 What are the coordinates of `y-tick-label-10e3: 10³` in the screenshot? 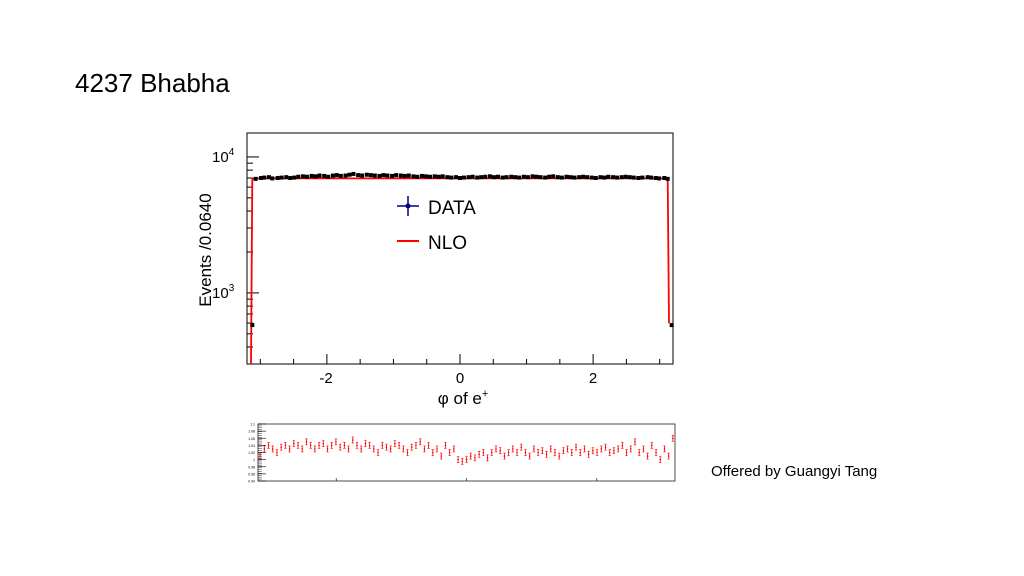 It's located at (223, 292).